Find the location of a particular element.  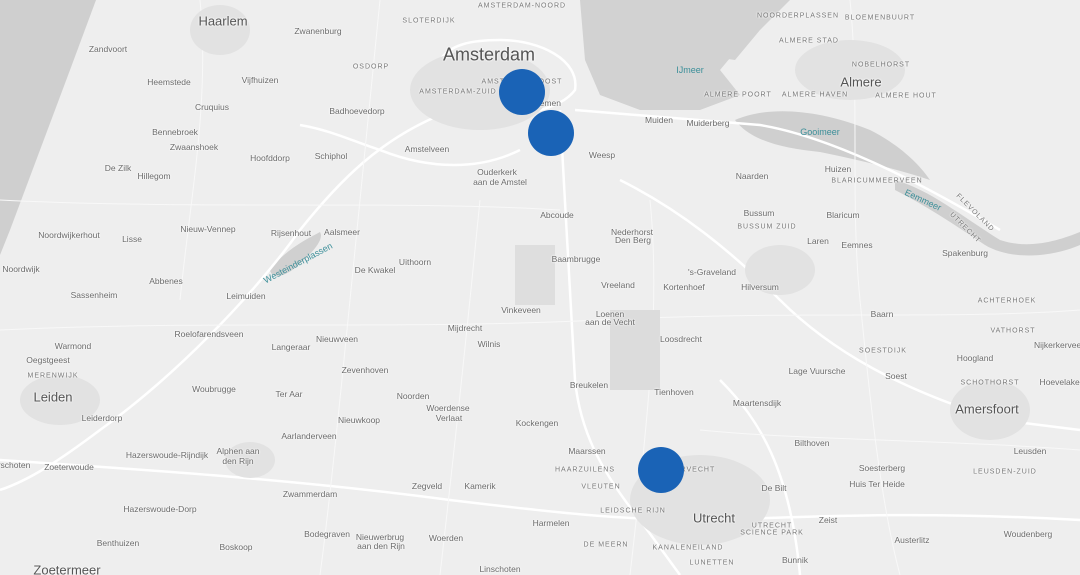

marker-amsterdam-oost is located at coordinates (522, 92).